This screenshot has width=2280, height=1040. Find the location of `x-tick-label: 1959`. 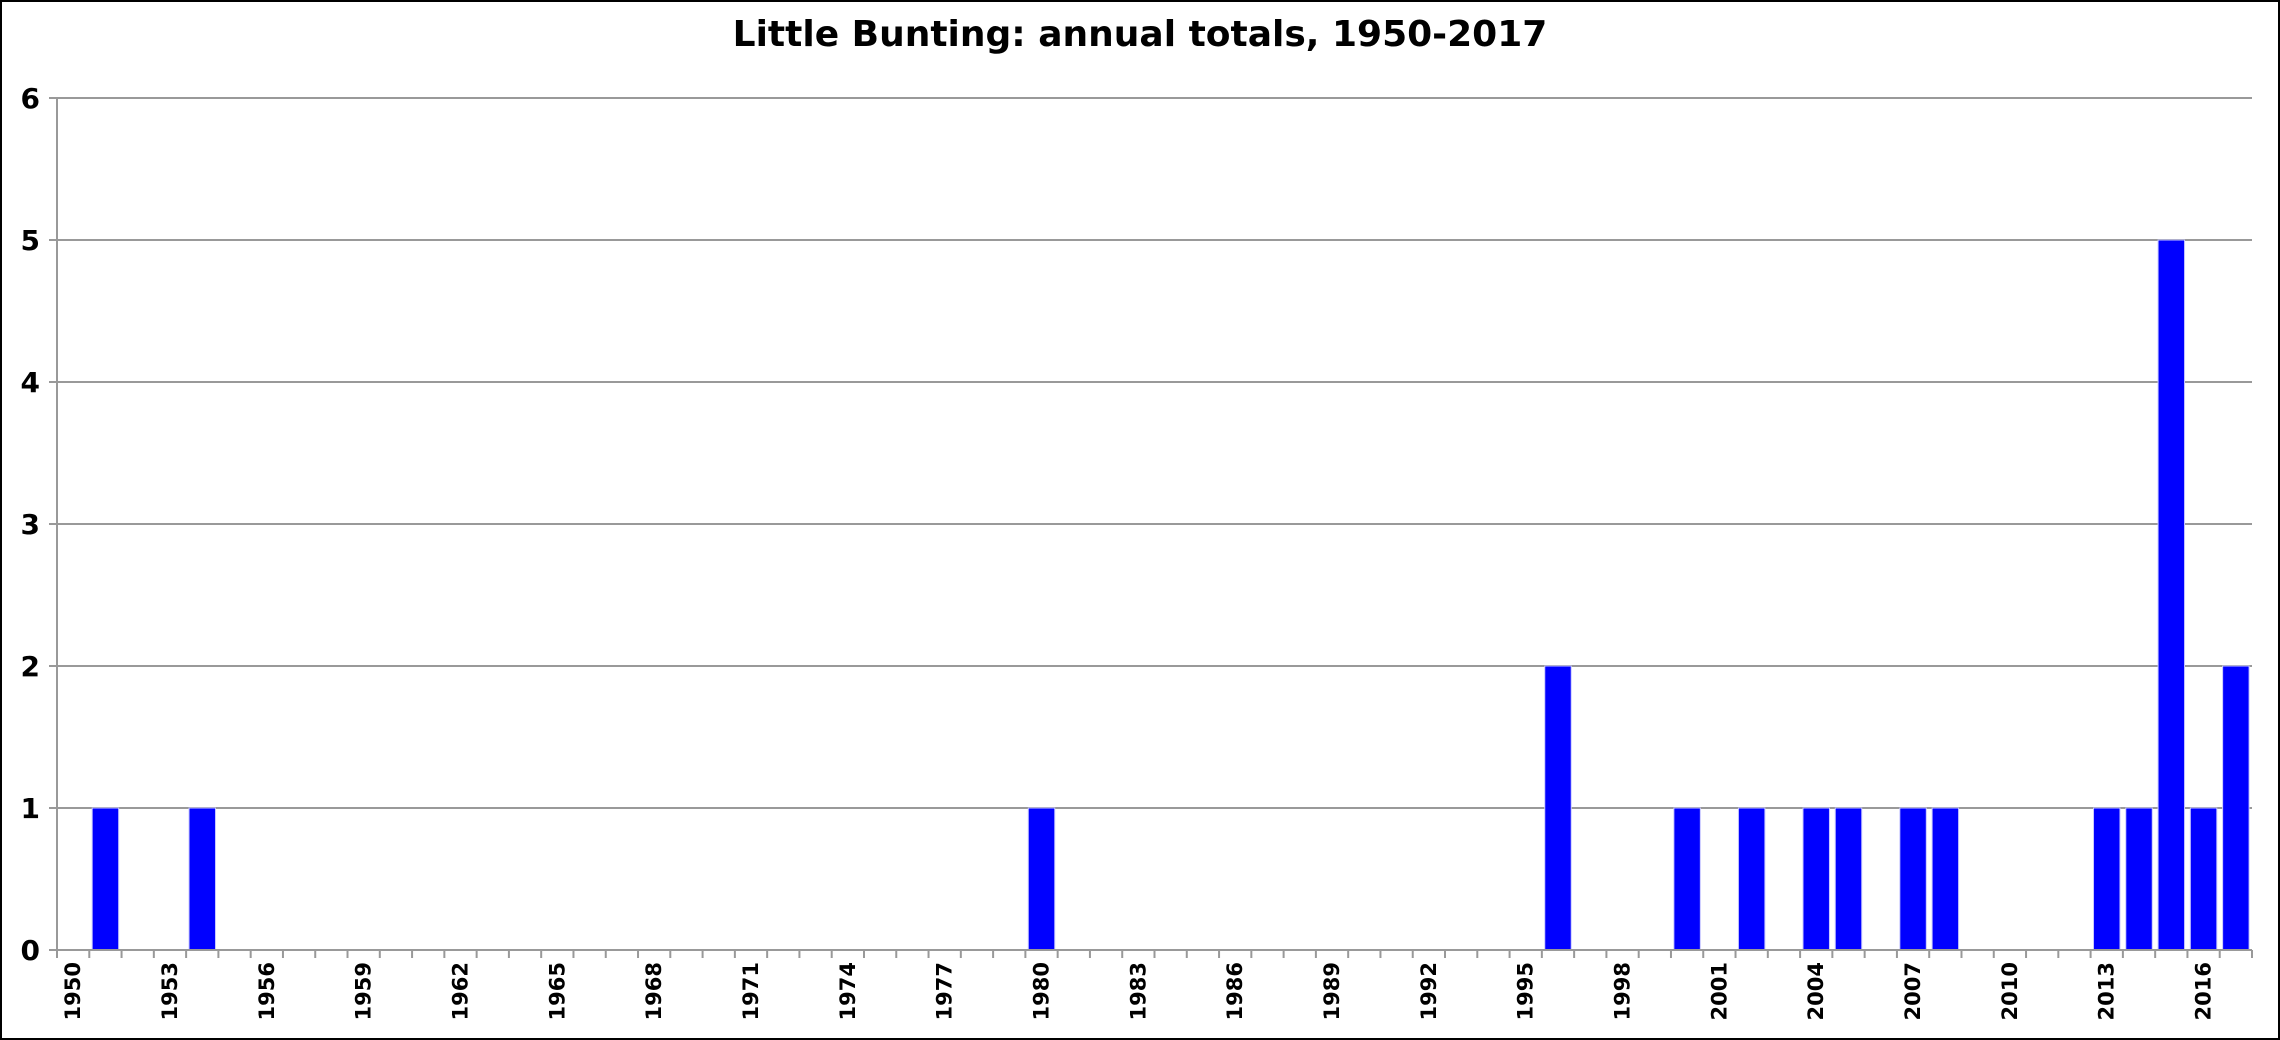

x-tick-label: 1959 is located at coordinates (364, 991).